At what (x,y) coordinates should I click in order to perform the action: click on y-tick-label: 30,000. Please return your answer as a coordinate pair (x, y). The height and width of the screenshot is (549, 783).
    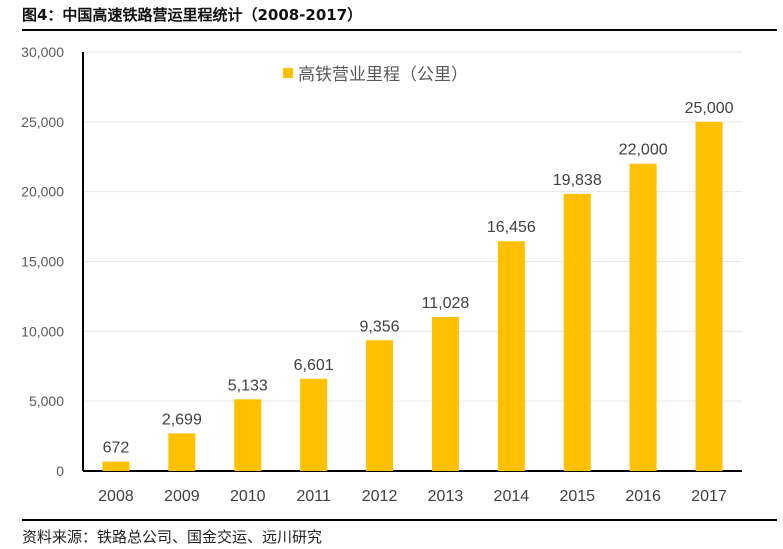
    Looking at the image, I should click on (42, 52).